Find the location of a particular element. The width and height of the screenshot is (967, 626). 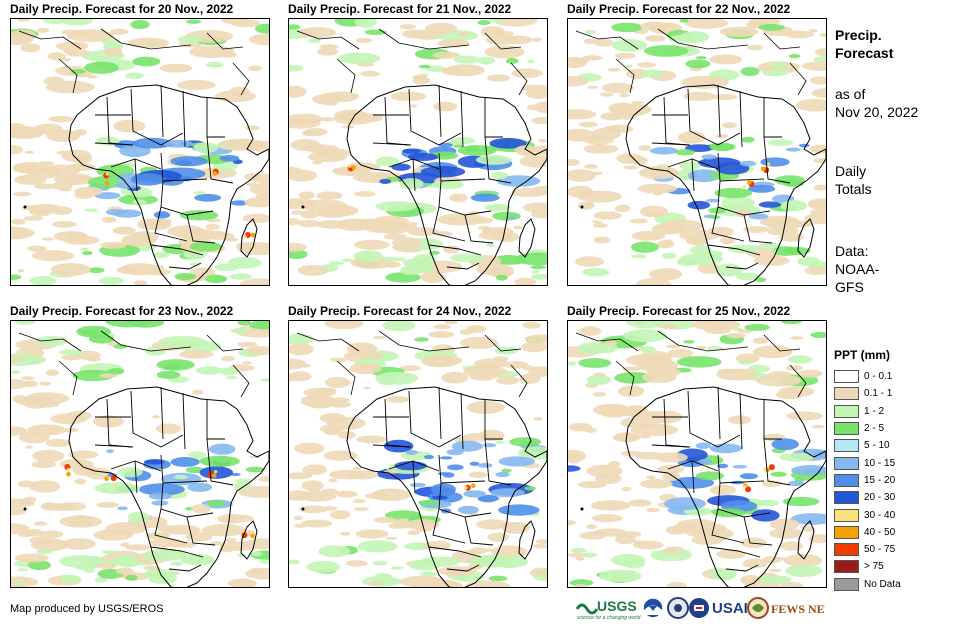

precip-map is located at coordinates (140, 454).